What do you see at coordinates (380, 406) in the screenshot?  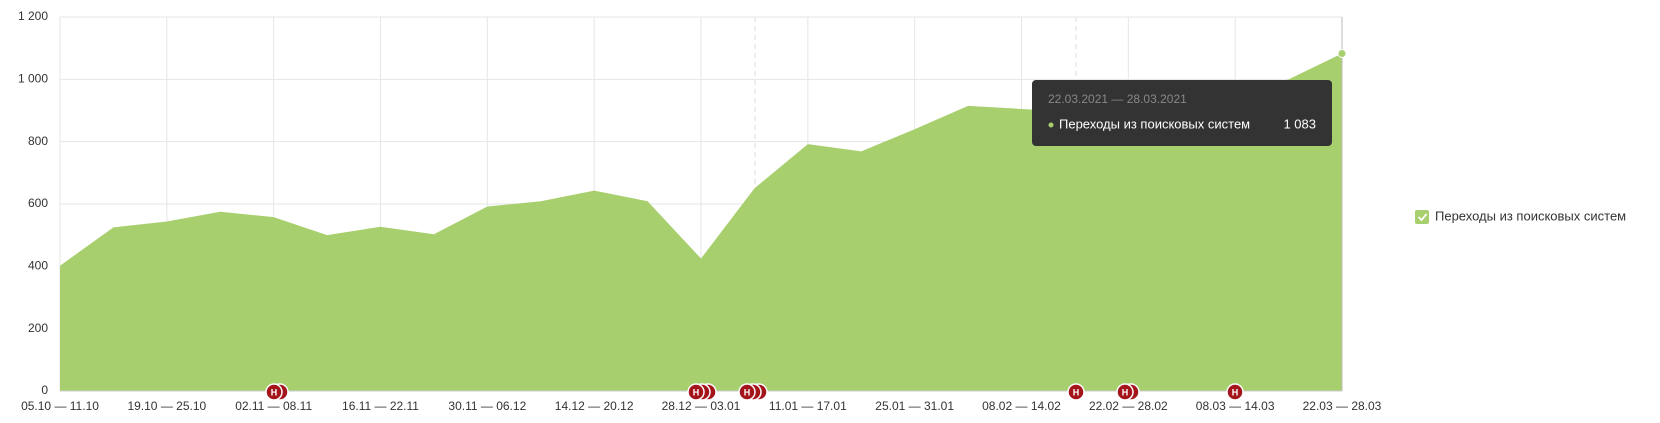 I see `x-tick-label: 16.11 — 22.11` at bounding box center [380, 406].